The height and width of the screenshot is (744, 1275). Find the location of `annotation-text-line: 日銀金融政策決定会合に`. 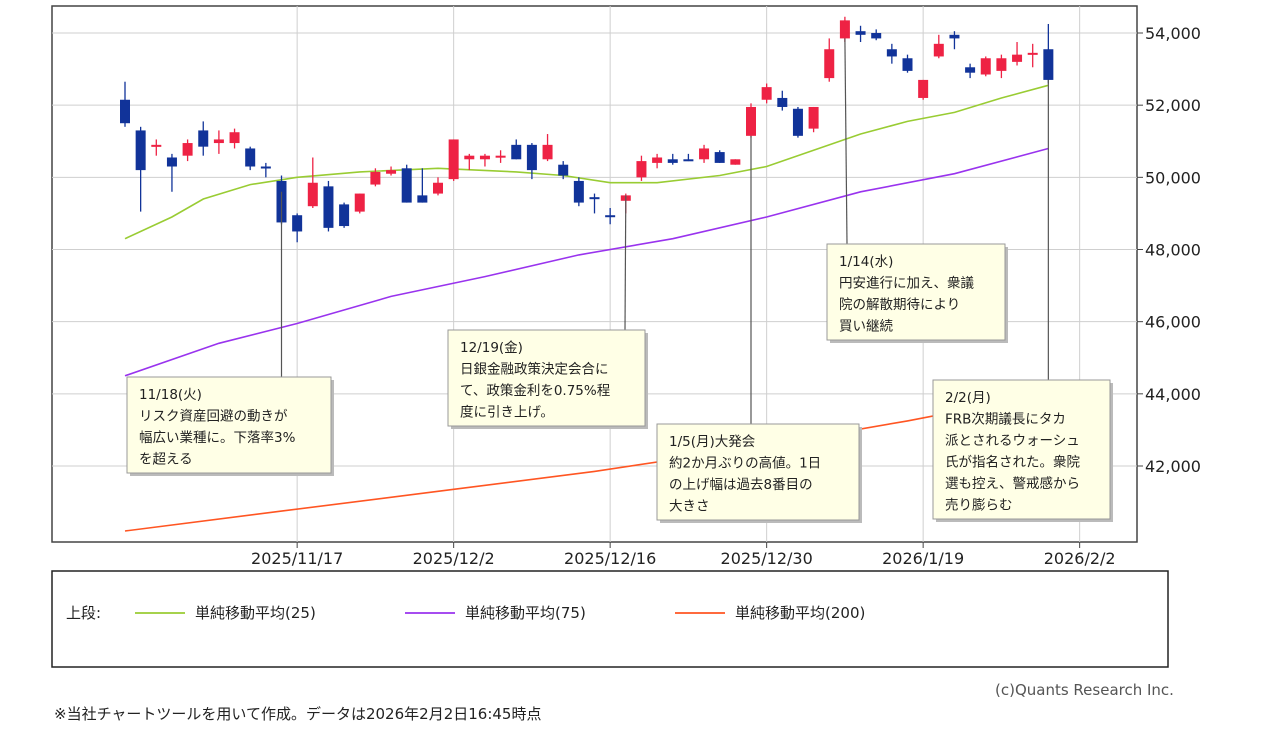

annotation-text-line: 日銀金融政策決定会合に is located at coordinates (534, 369).